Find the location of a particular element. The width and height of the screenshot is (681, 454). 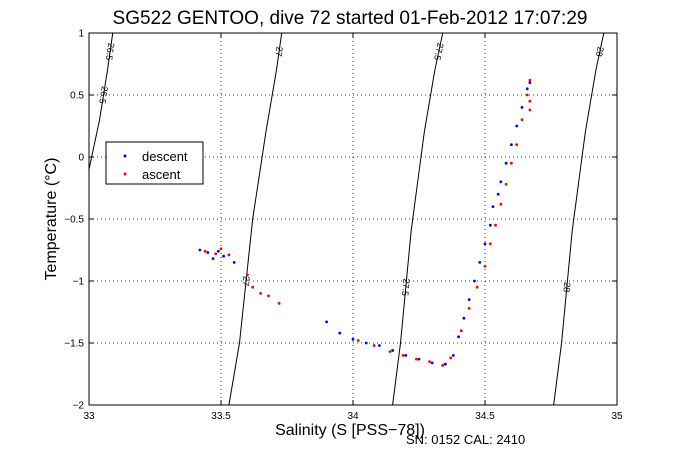

x-tick-label: 35 is located at coordinates (617, 416).